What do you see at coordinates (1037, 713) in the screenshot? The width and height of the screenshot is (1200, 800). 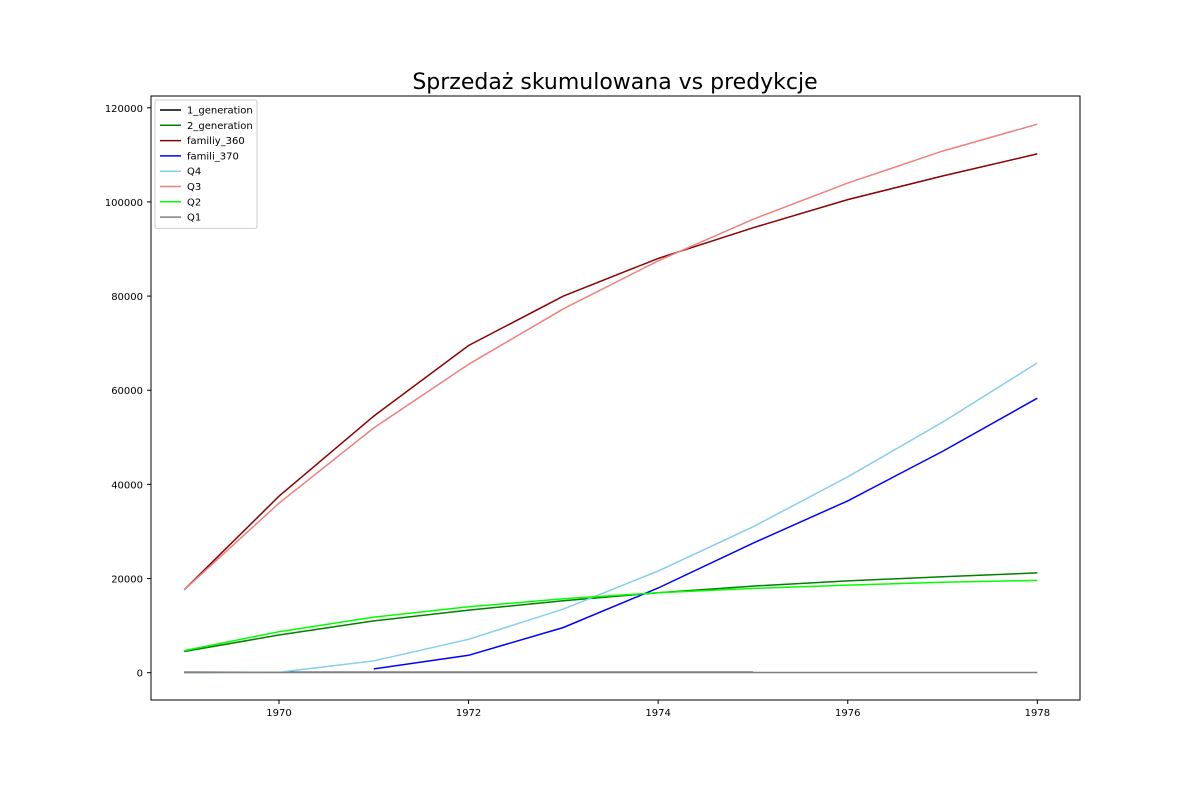 I see `x-tick-label: 1978` at bounding box center [1037, 713].